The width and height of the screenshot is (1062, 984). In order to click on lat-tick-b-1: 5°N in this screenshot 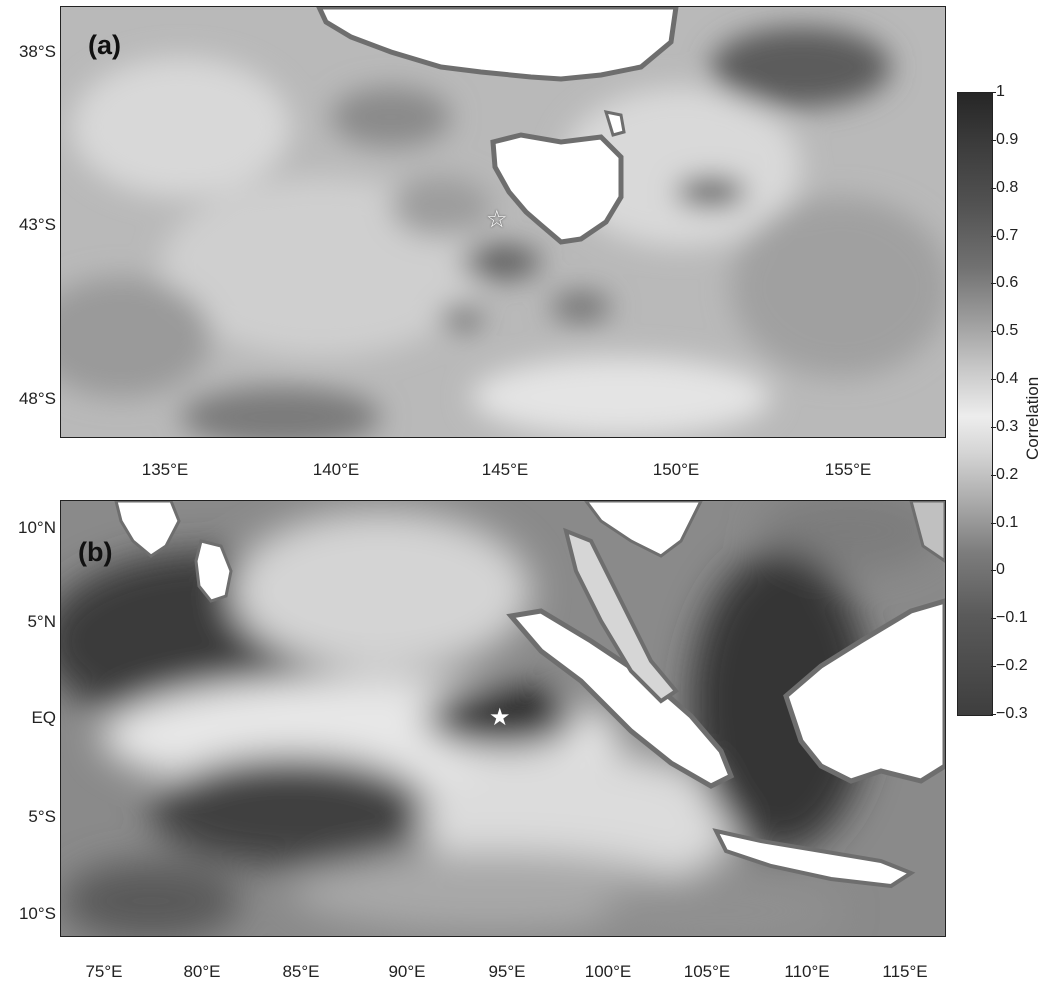, I will do `click(41, 621)`.